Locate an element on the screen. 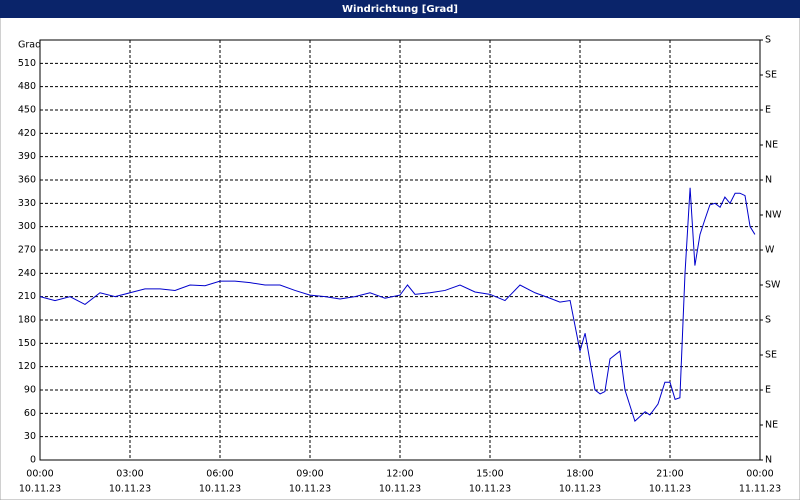 The height and width of the screenshot is (500, 800). y-tick-label: 360 is located at coordinates (27, 180).